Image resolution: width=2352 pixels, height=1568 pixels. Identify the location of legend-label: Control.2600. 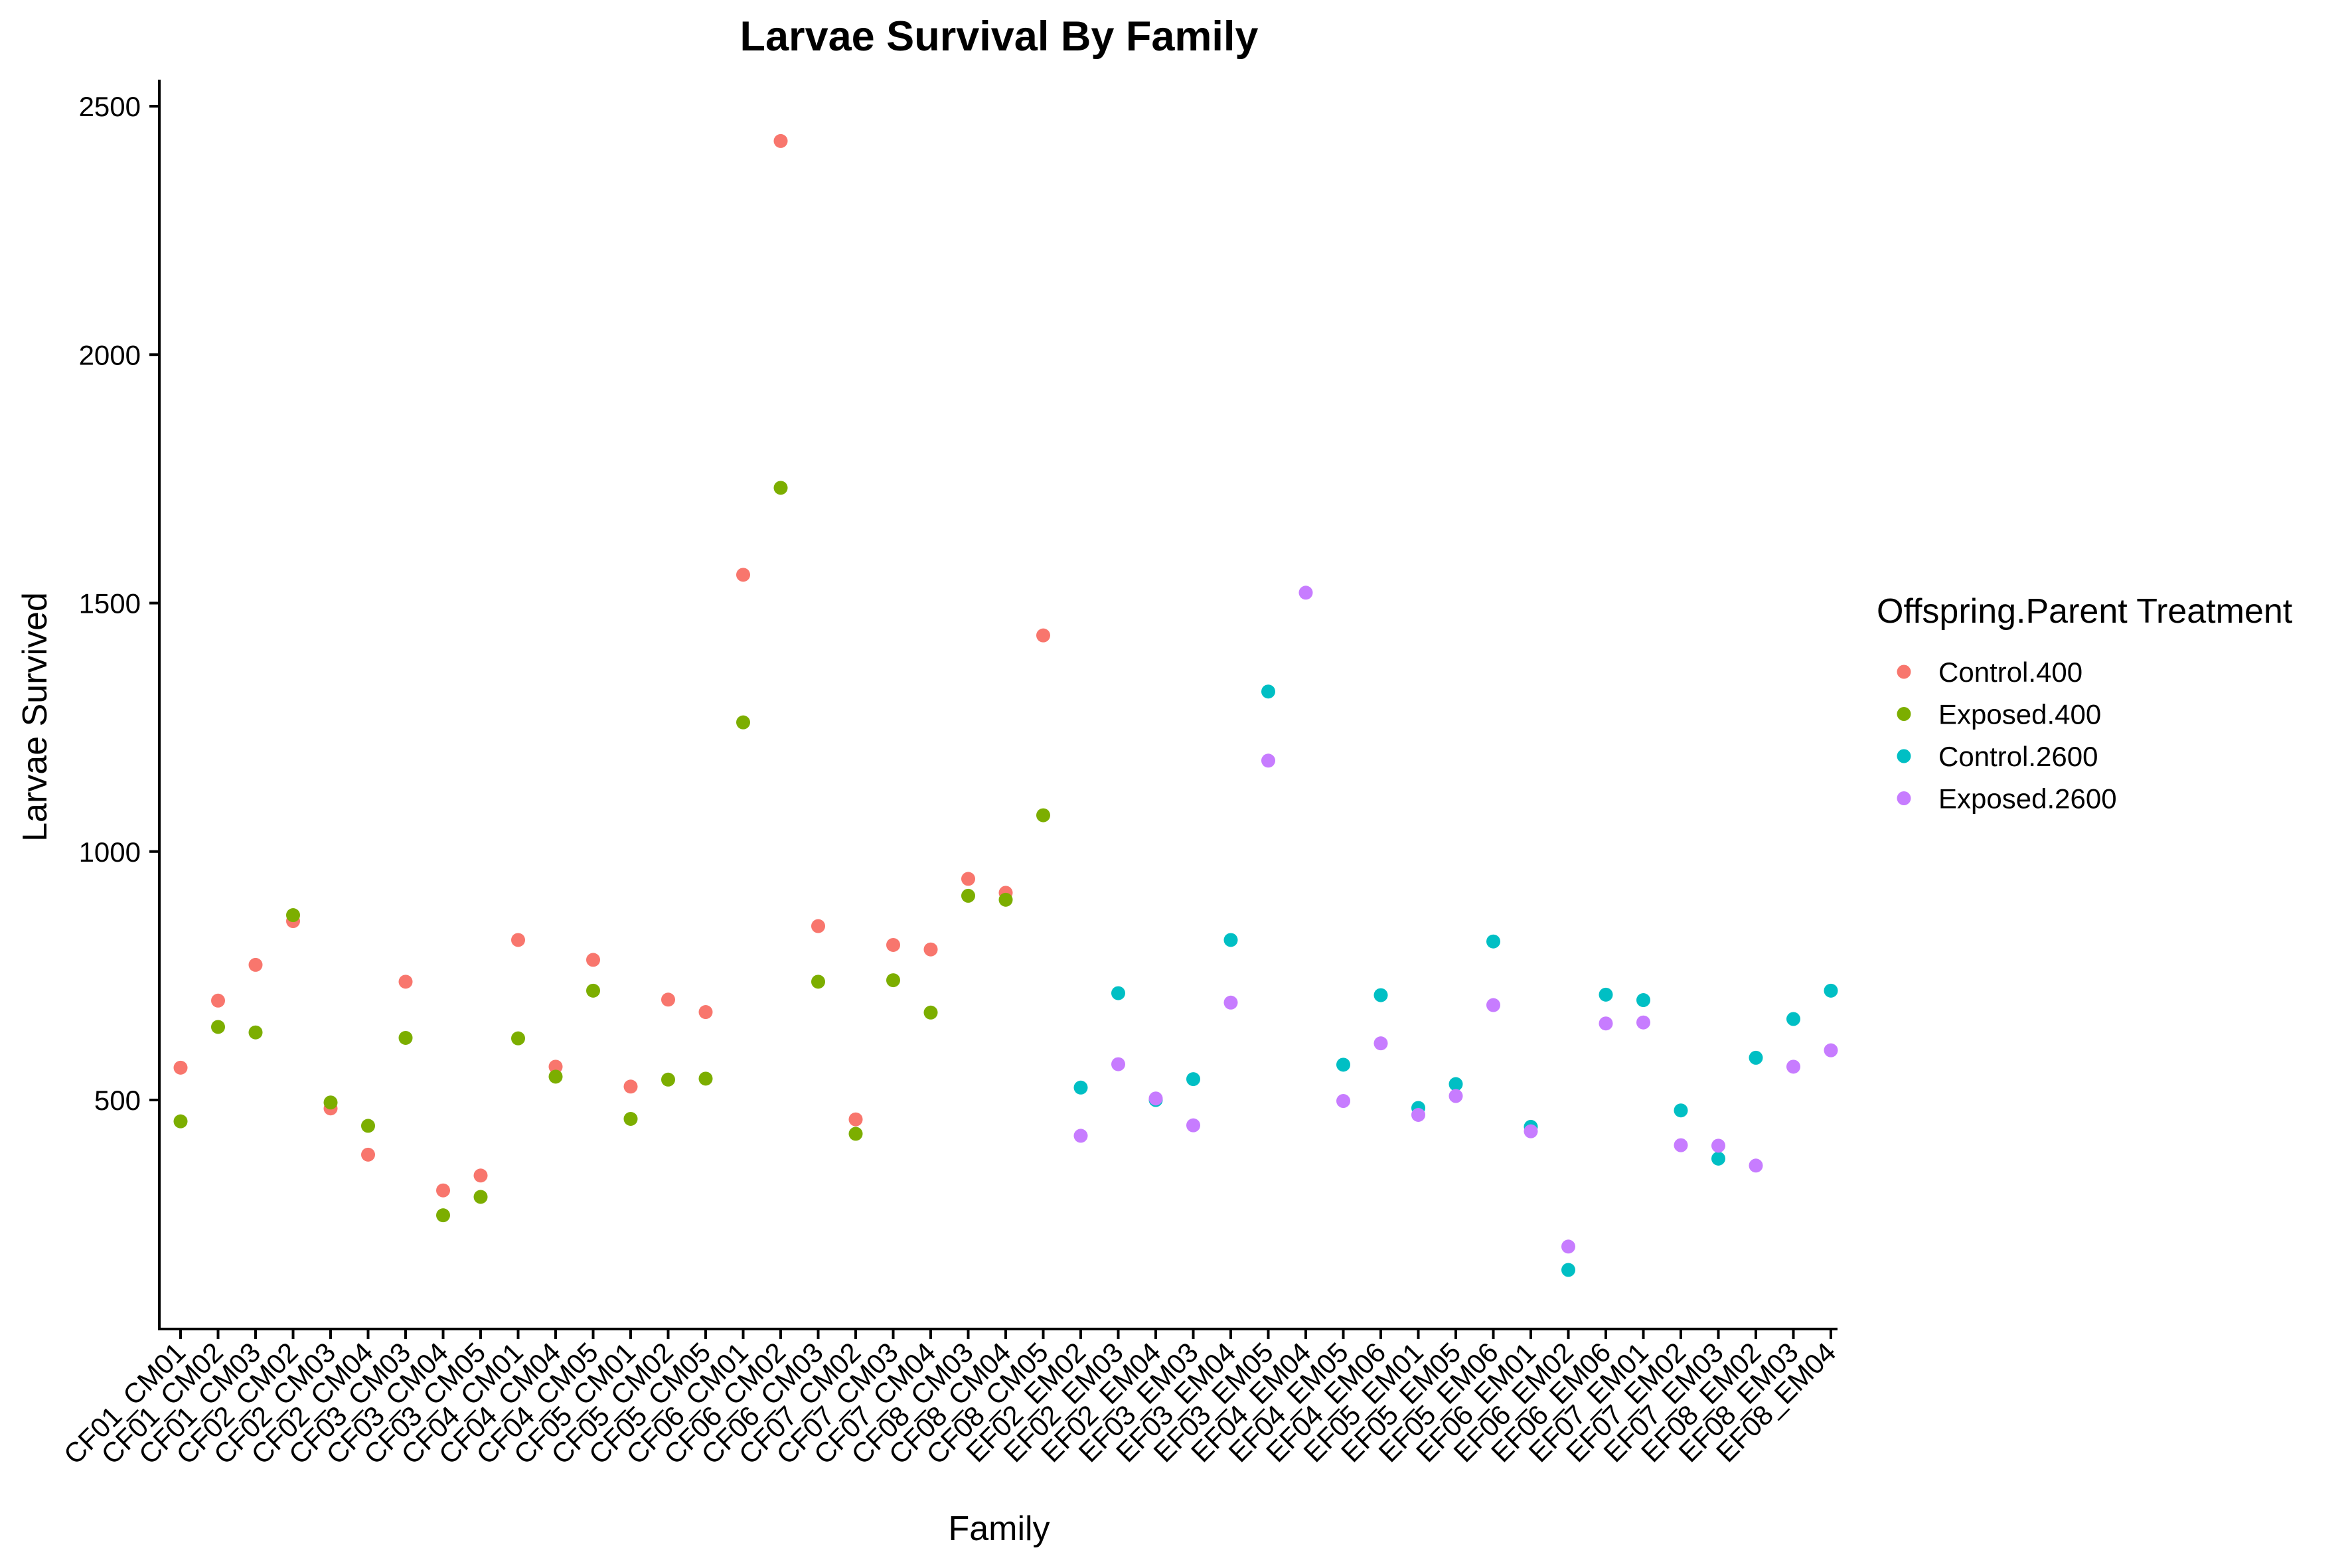
(2018, 756).